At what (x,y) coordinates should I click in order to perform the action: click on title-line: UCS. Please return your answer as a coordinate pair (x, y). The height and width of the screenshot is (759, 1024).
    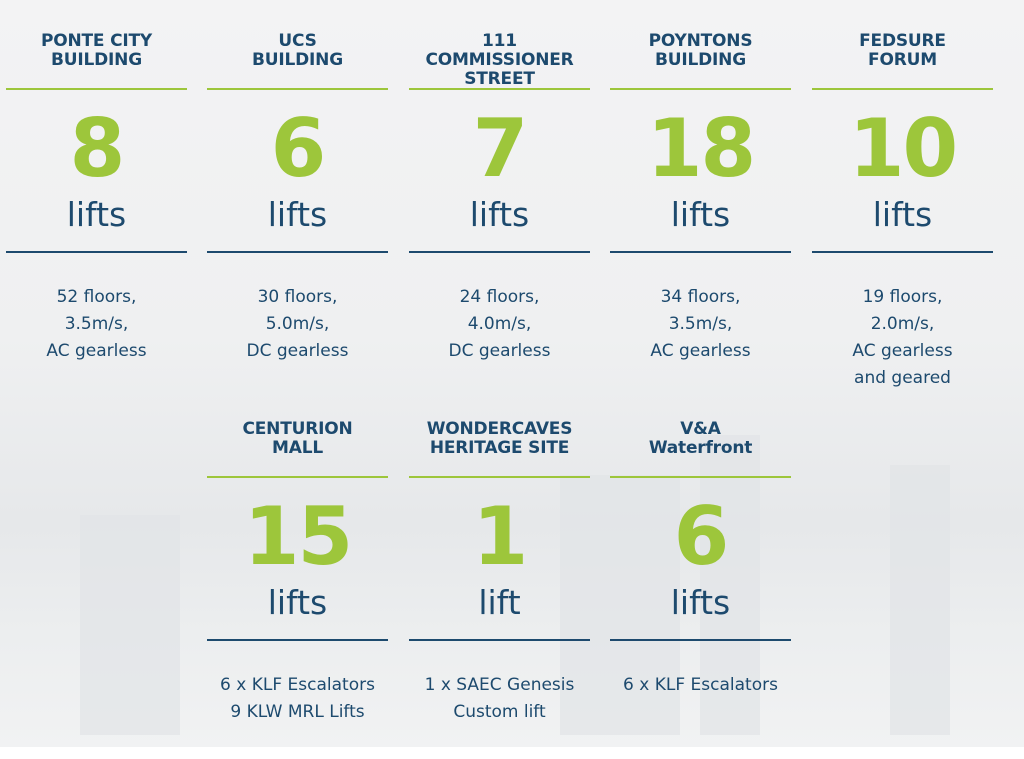
    Looking at the image, I should click on (297, 41).